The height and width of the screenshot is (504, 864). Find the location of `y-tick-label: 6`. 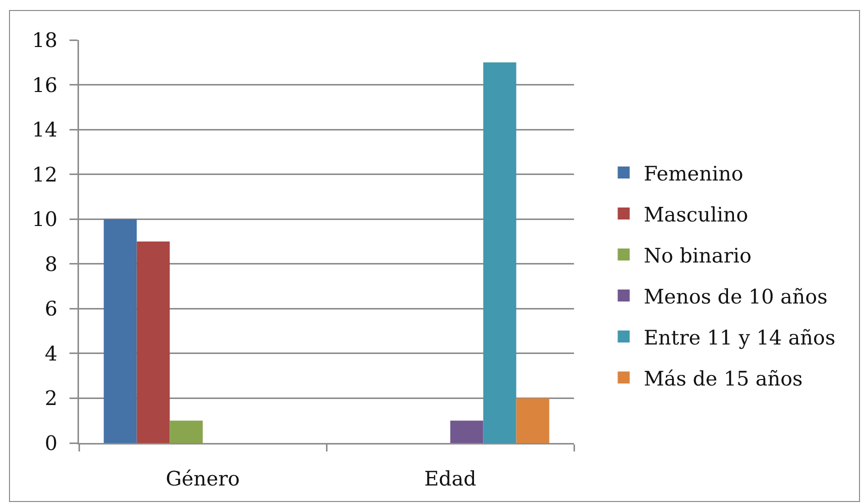

y-tick-label: 6 is located at coordinates (51, 308).